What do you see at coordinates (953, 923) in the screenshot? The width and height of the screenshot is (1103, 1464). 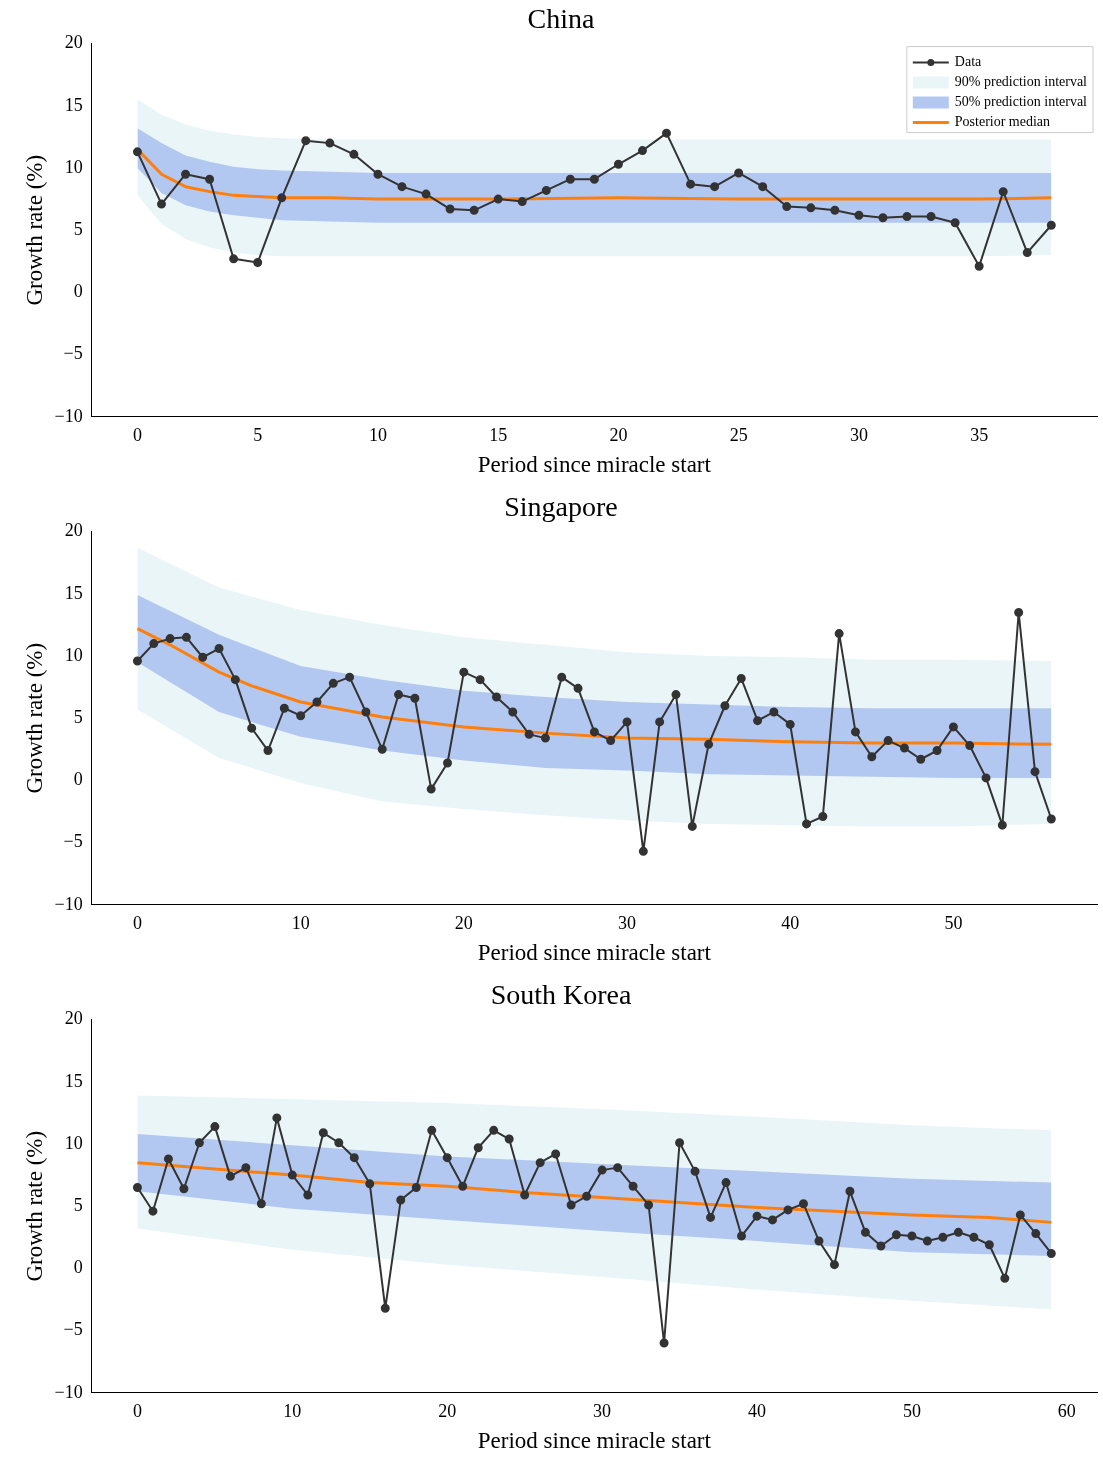 I see `x-tick-label: 50` at bounding box center [953, 923].